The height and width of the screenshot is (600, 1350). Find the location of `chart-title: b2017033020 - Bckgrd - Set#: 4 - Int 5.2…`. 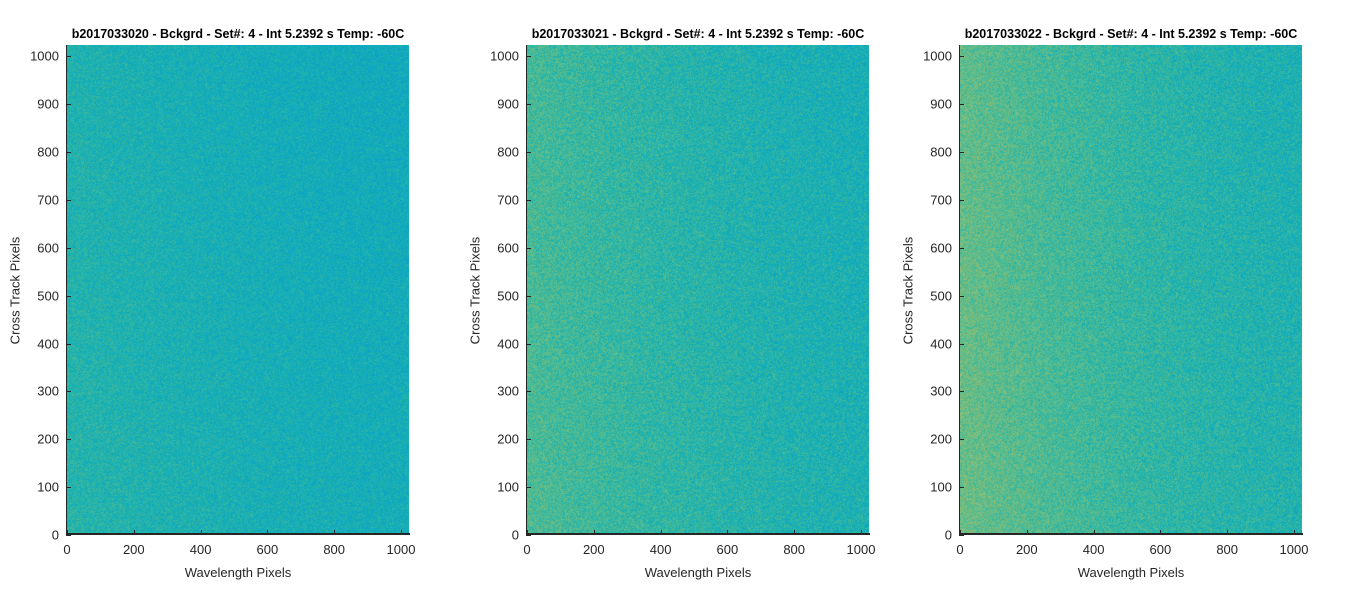

chart-title: b2017033020 - Bckgrd - Set#: 4 - Int 5.2… is located at coordinates (238, 34).